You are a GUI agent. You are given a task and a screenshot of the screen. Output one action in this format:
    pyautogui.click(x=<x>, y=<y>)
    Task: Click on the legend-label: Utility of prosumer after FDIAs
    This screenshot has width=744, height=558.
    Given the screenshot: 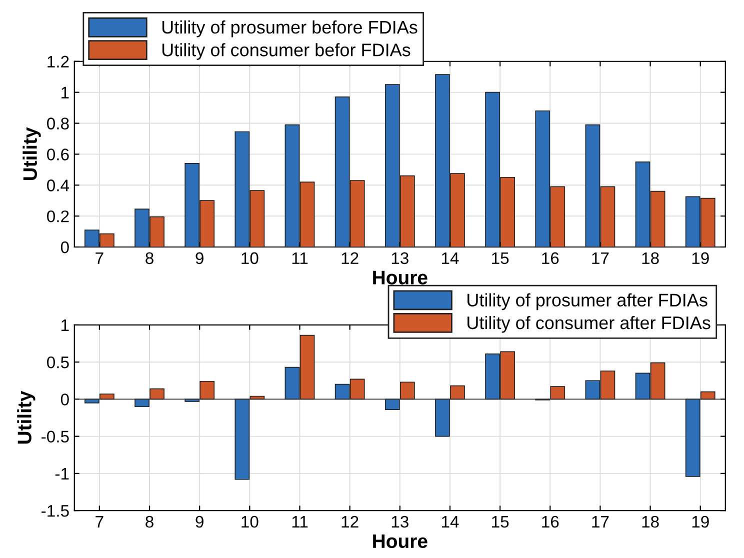 What is the action you would take?
    pyautogui.click(x=588, y=301)
    